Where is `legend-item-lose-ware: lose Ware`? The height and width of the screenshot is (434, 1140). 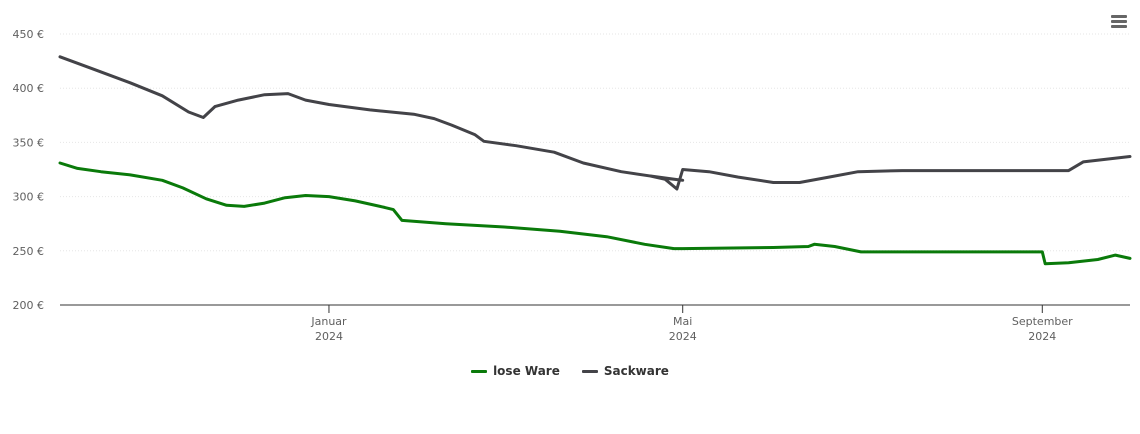
legend-item-lose-ware: lose Ware is located at coordinates (515, 371).